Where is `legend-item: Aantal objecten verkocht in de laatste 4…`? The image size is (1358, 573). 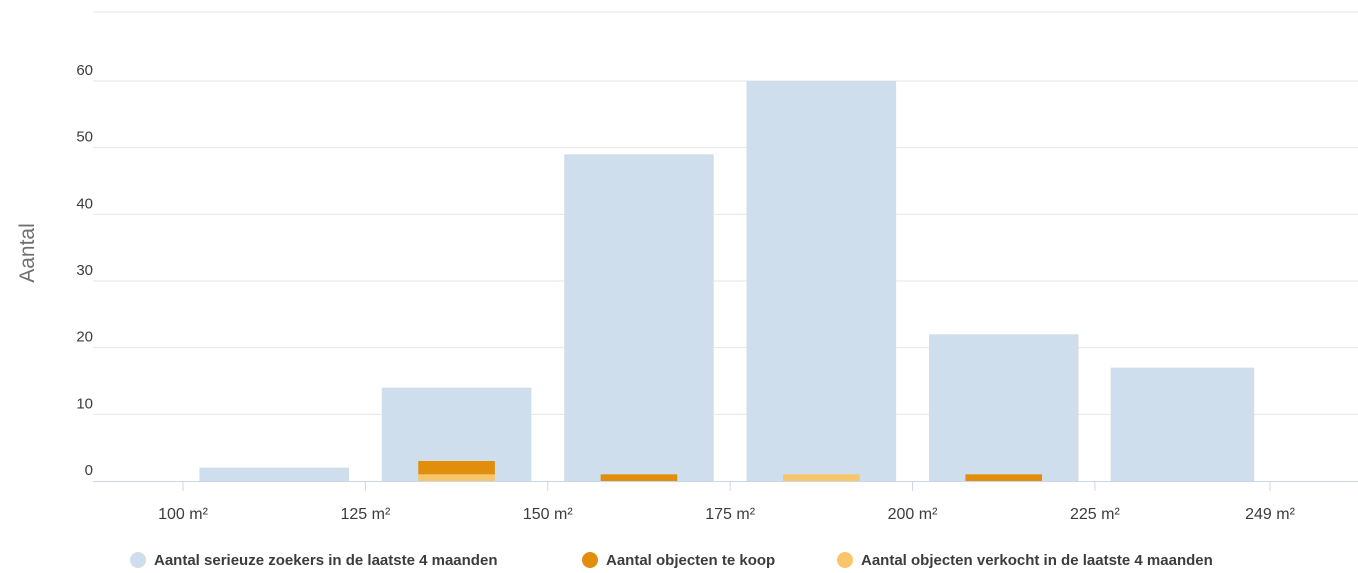 legend-item: Aantal objecten verkocht in de laatste 4… is located at coordinates (1025, 560).